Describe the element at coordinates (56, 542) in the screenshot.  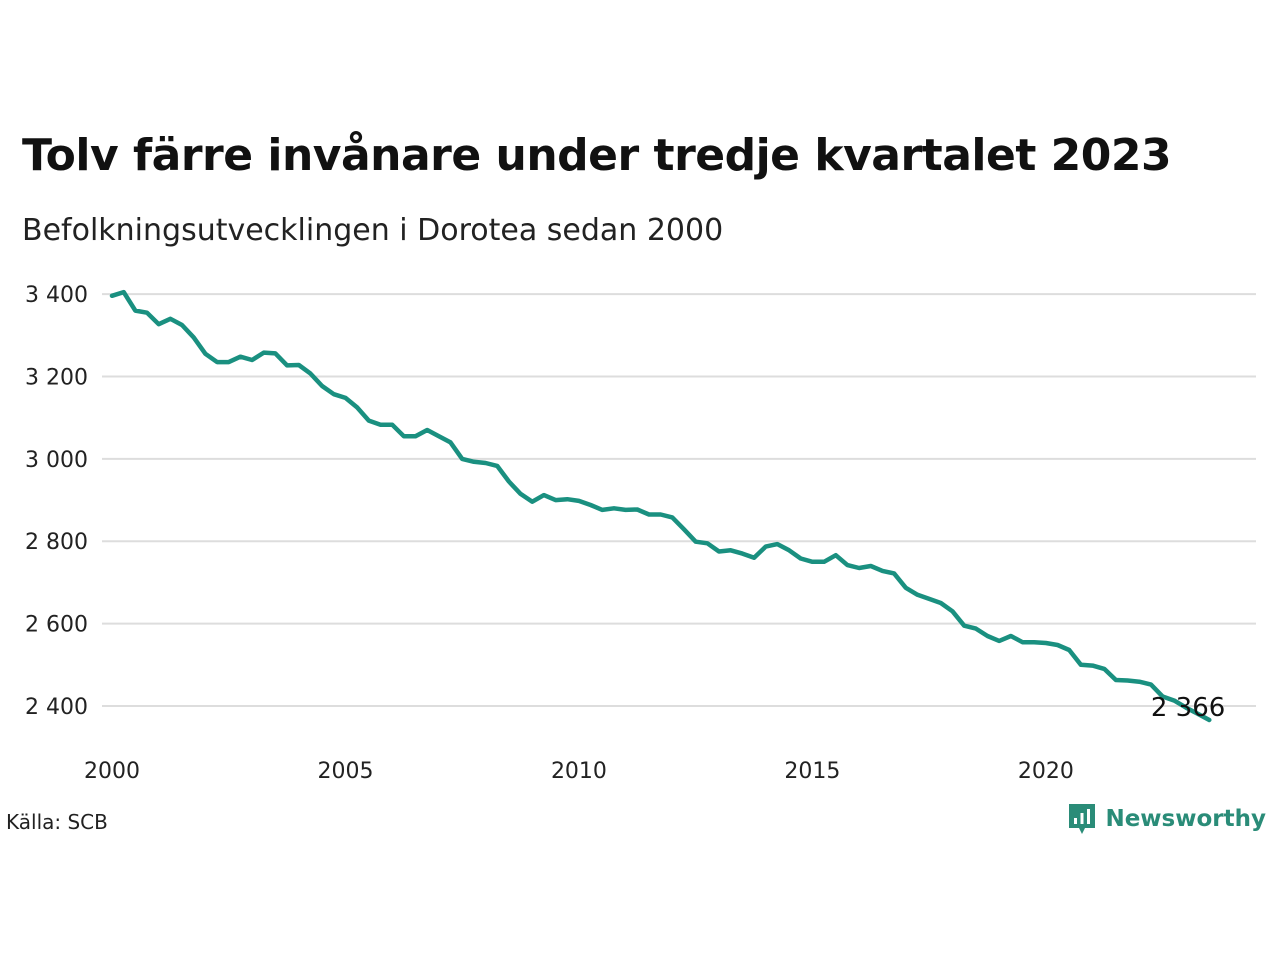
I see `y-tick-label: 2 800` at that location.